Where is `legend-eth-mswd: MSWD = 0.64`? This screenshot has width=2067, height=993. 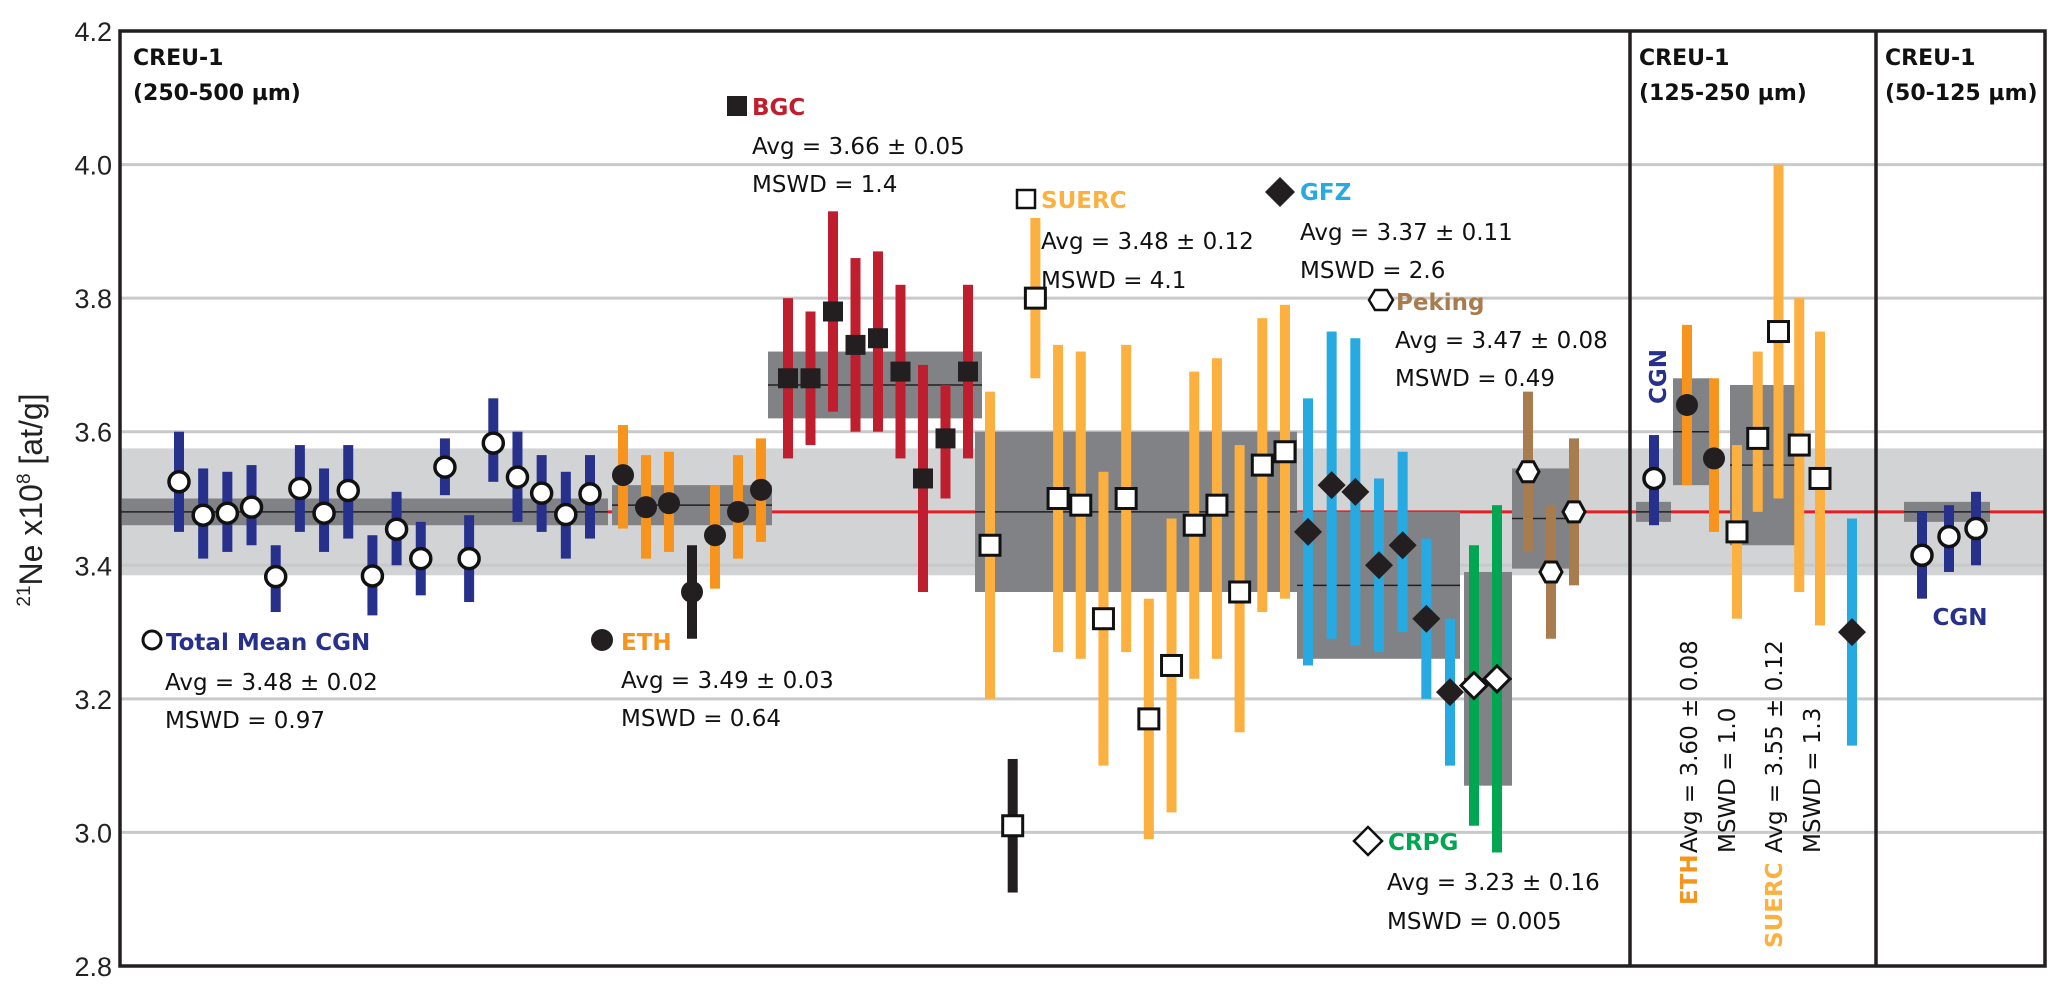 legend-eth-mswd: MSWD = 0.64 is located at coordinates (701, 719).